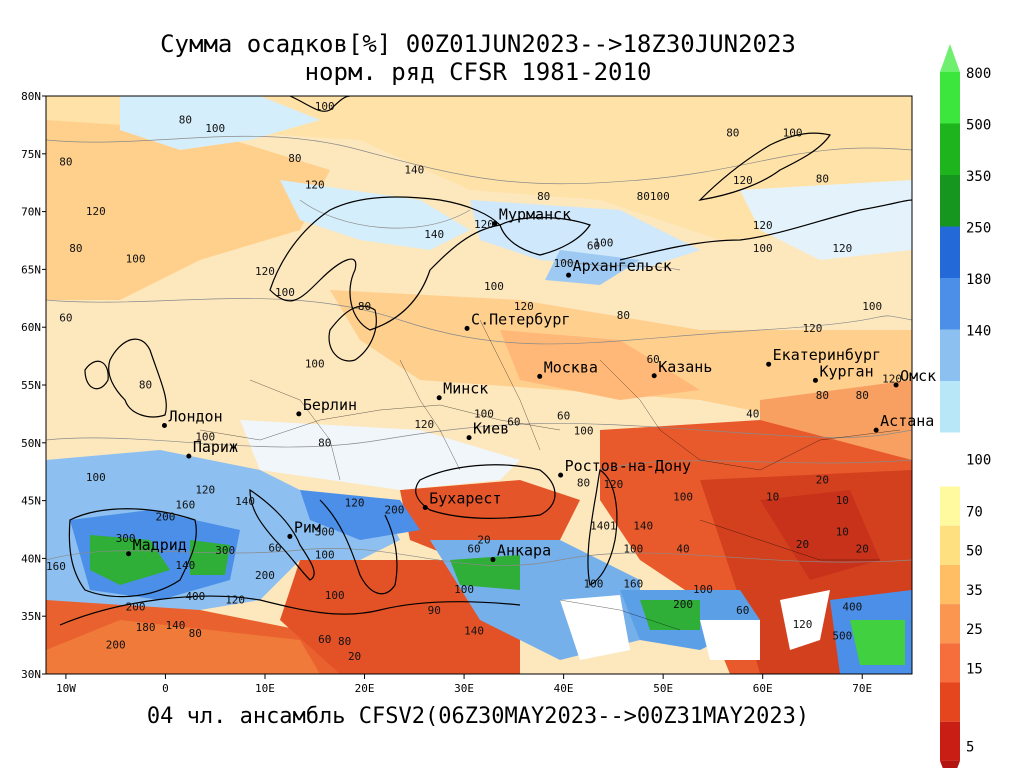  Describe the element at coordinates (918, 376) in the screenshot. I see `city-label: Омск` at that location.